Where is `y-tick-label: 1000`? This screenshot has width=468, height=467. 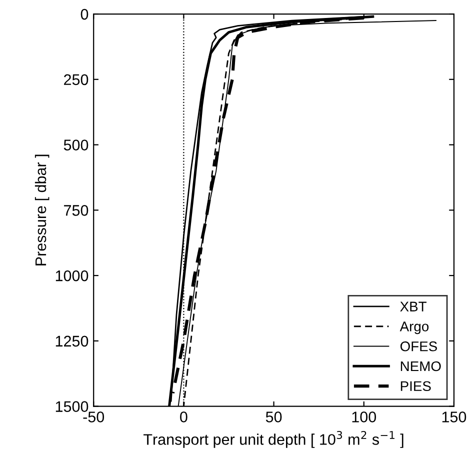 y-tick-label: 1000 is located at coordinates (72, 276).